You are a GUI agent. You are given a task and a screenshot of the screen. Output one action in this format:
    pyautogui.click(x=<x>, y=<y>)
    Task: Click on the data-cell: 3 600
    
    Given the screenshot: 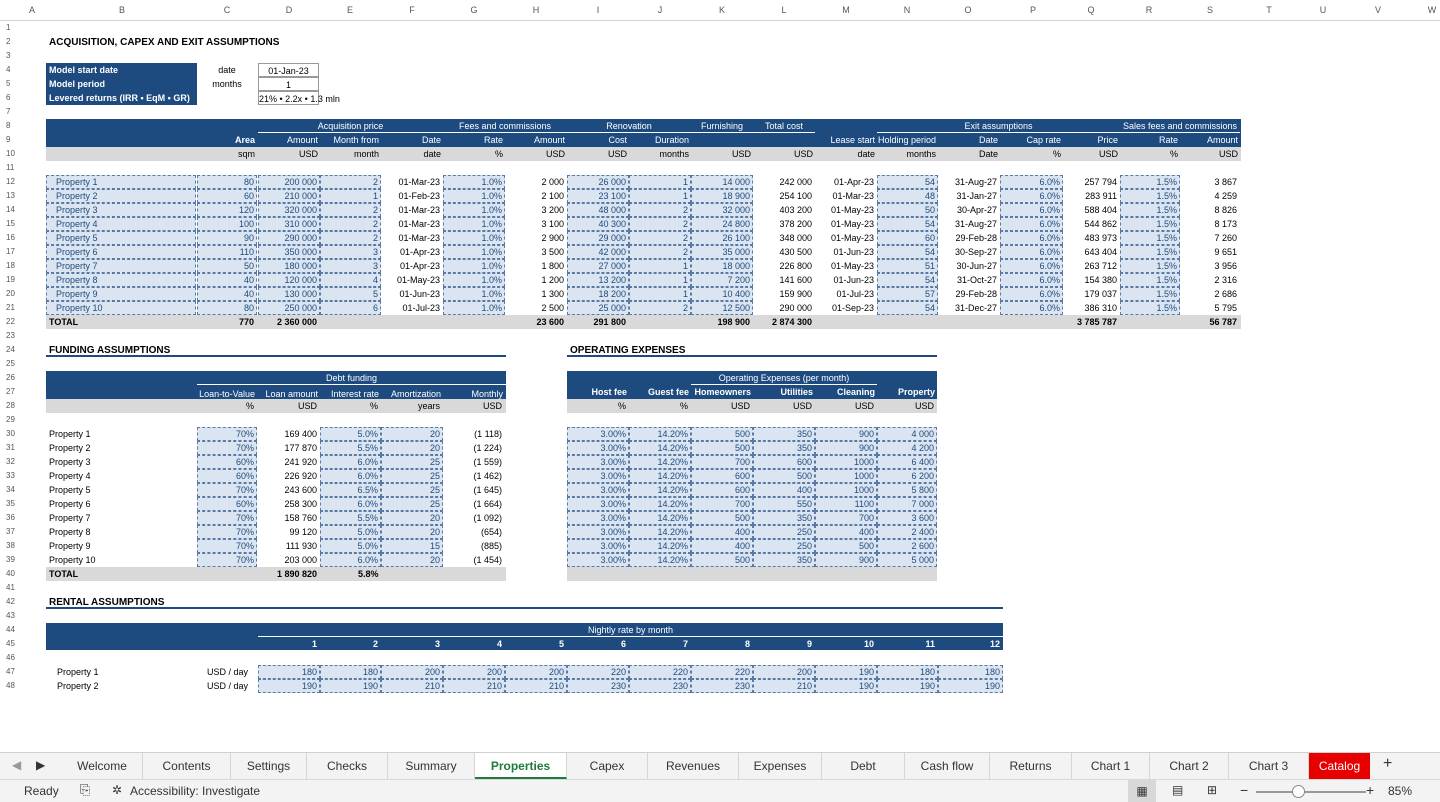 What is the action you would take?
    pyautogui.click(x=922, y=518)
    